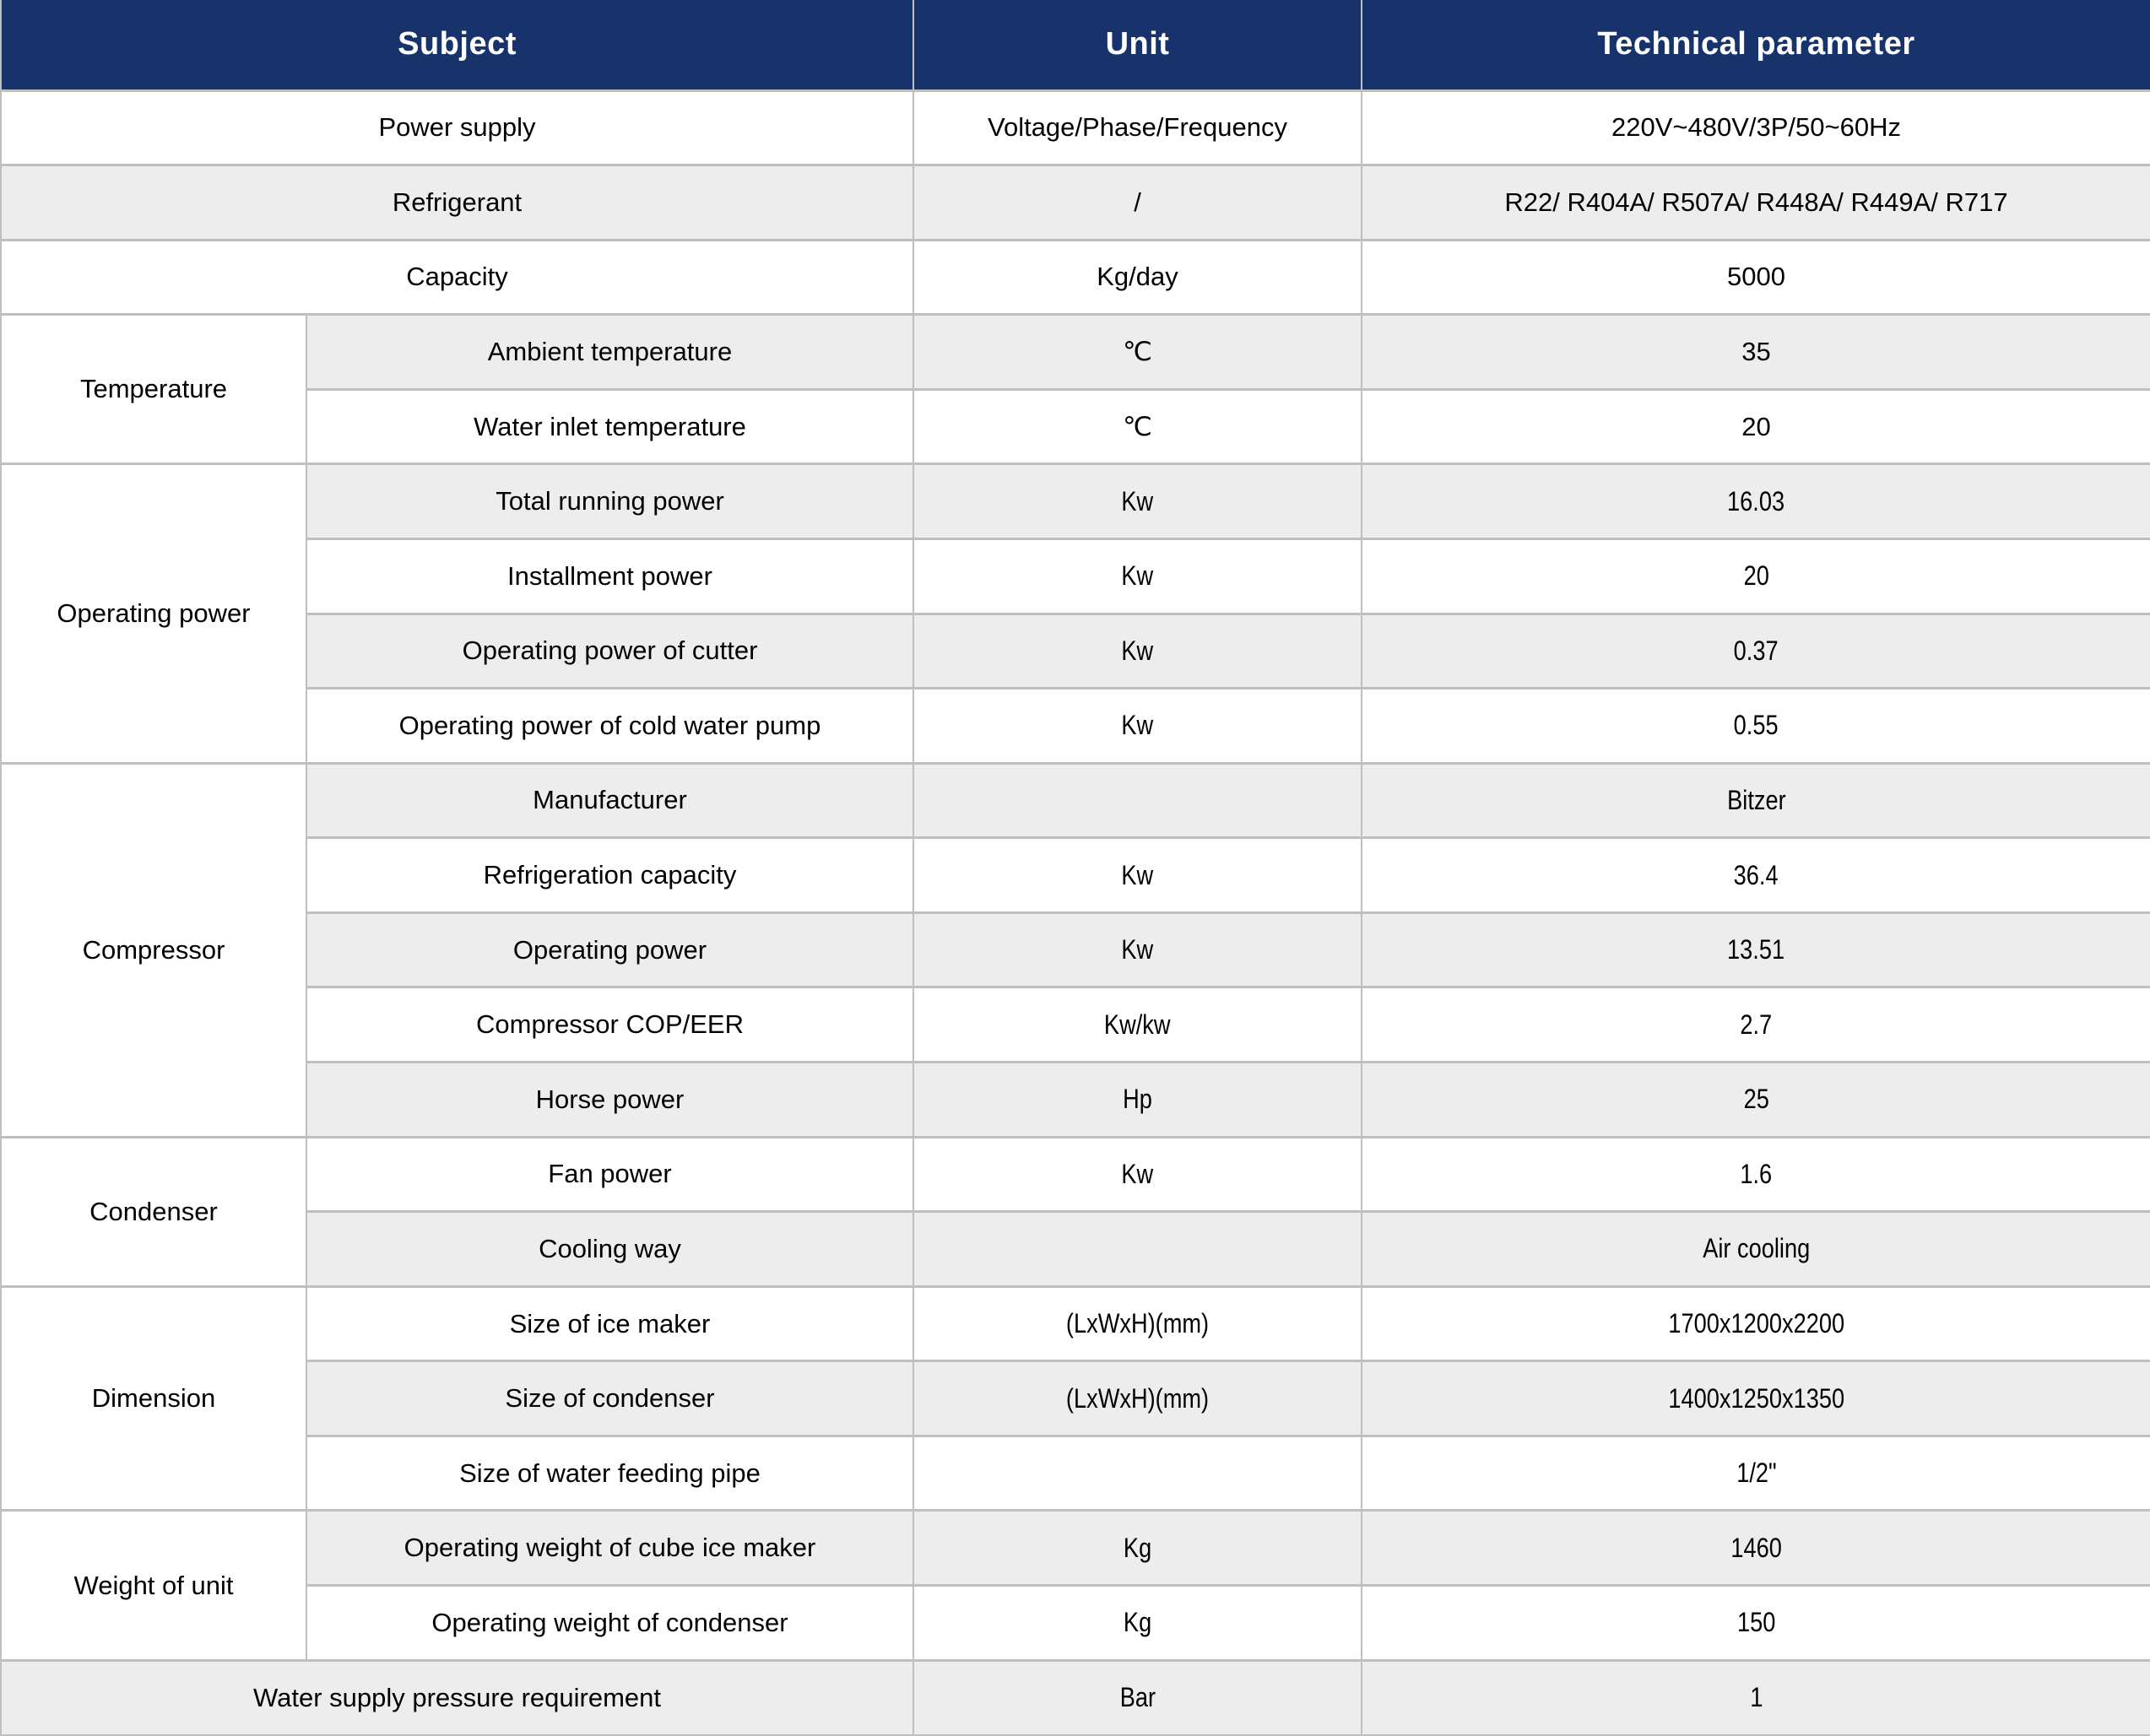  What do you see at coordinates (1137, 426) in the screenshot?
I see `unit-value: ℃` at bounding box center [1137, 426].